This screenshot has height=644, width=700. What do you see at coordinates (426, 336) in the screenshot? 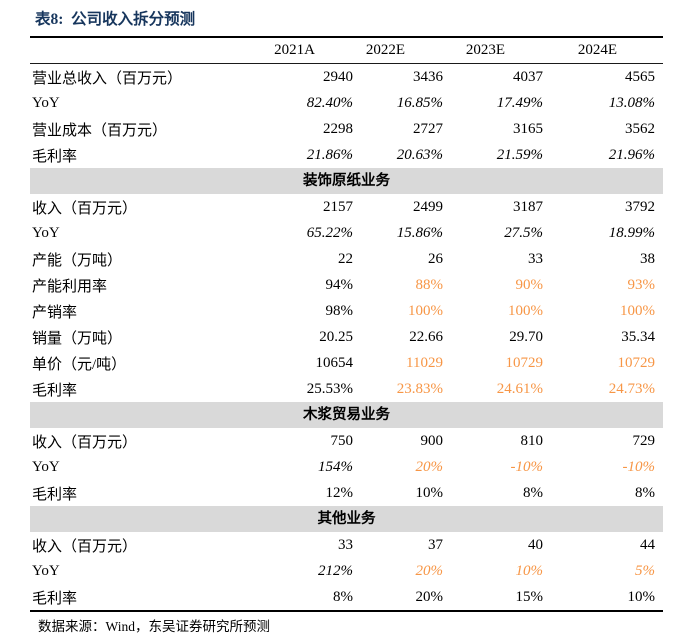
I see `value-cell: 22.66` at bounding box center [426, 336].